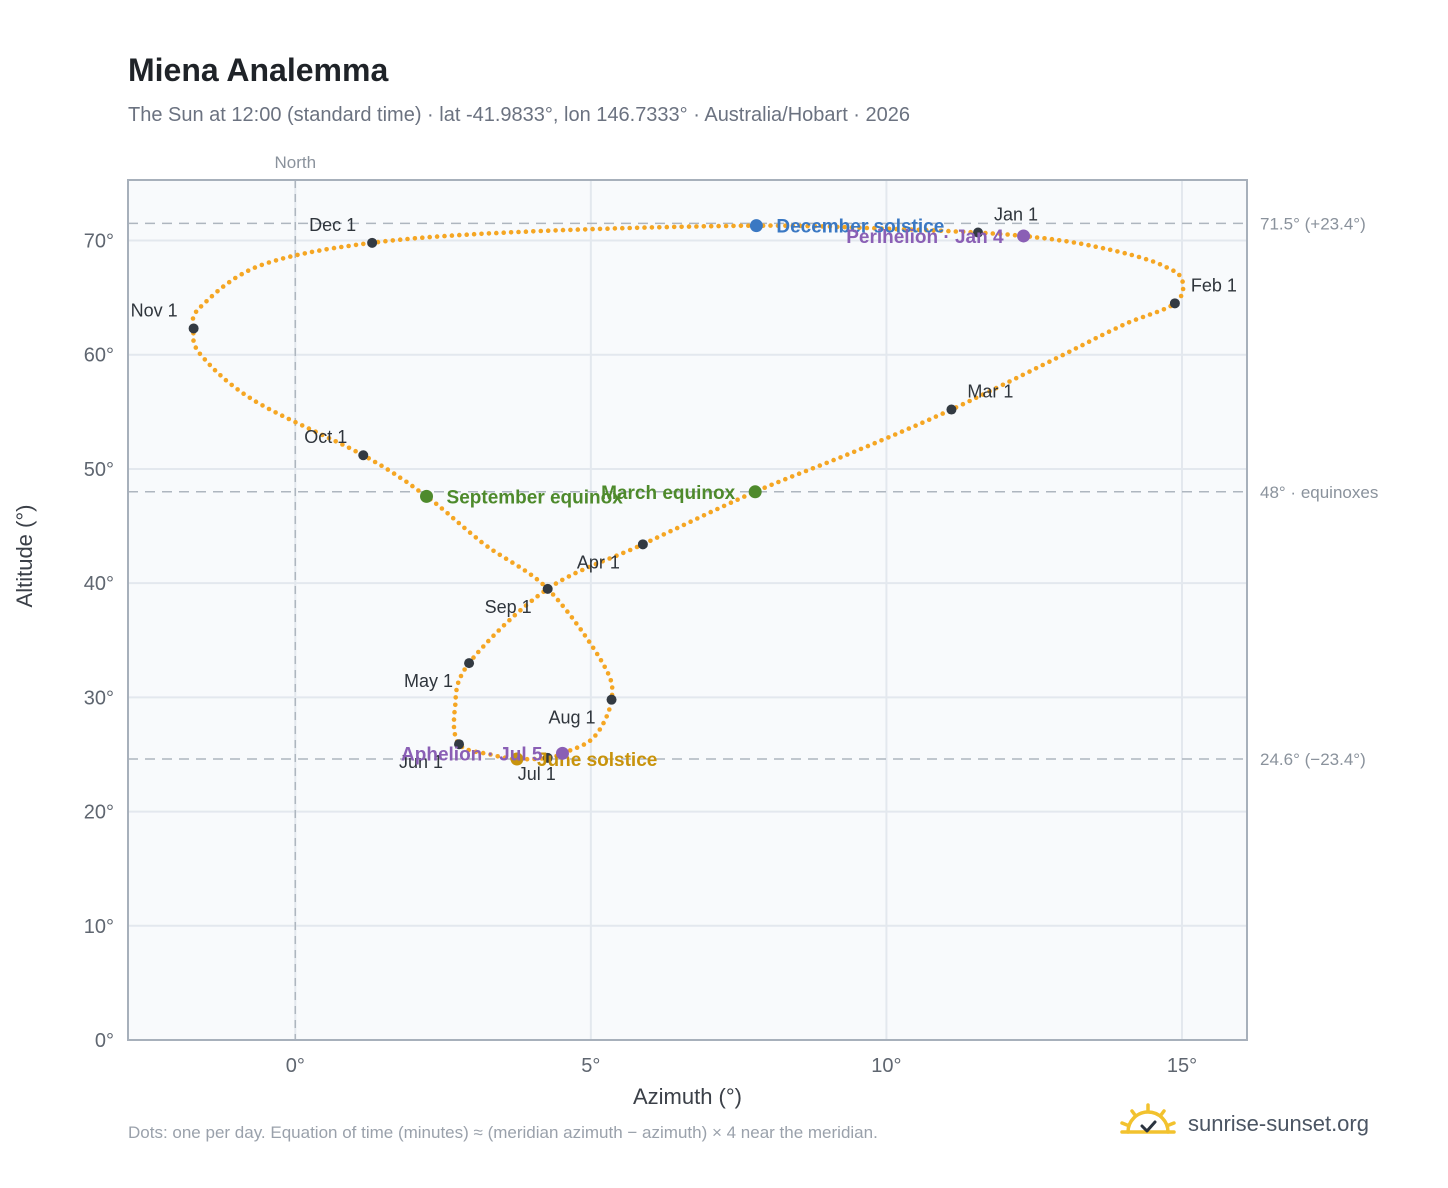 The image size is (1448, 1188). I want to click on month-label: Nov 1, so click(154, 310).